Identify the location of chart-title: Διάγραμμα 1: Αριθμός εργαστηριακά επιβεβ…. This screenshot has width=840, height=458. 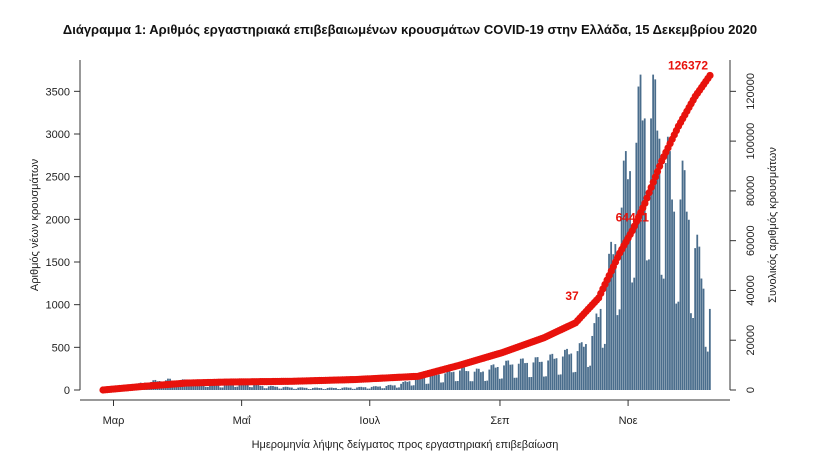
(410, 29).